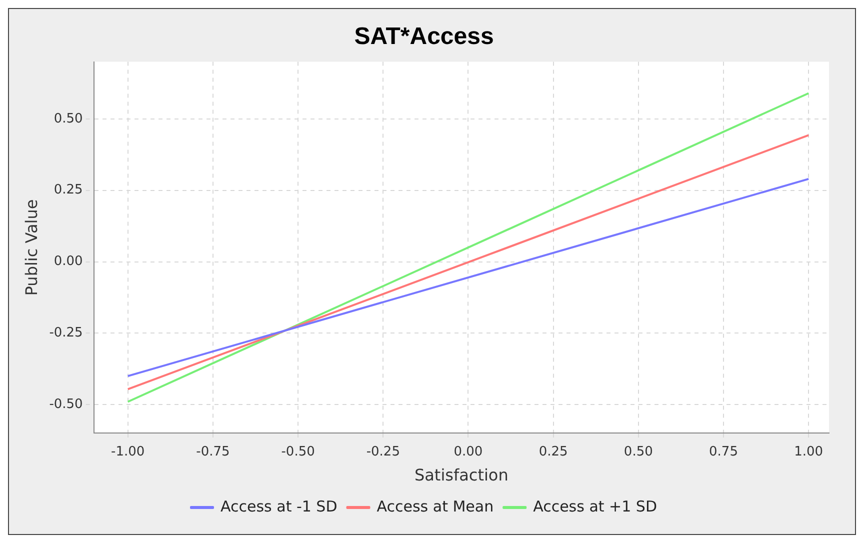 The height and width of the screenshot is (541, 862). I want to click on x-tick-label: -0.50, so click(298, 452).